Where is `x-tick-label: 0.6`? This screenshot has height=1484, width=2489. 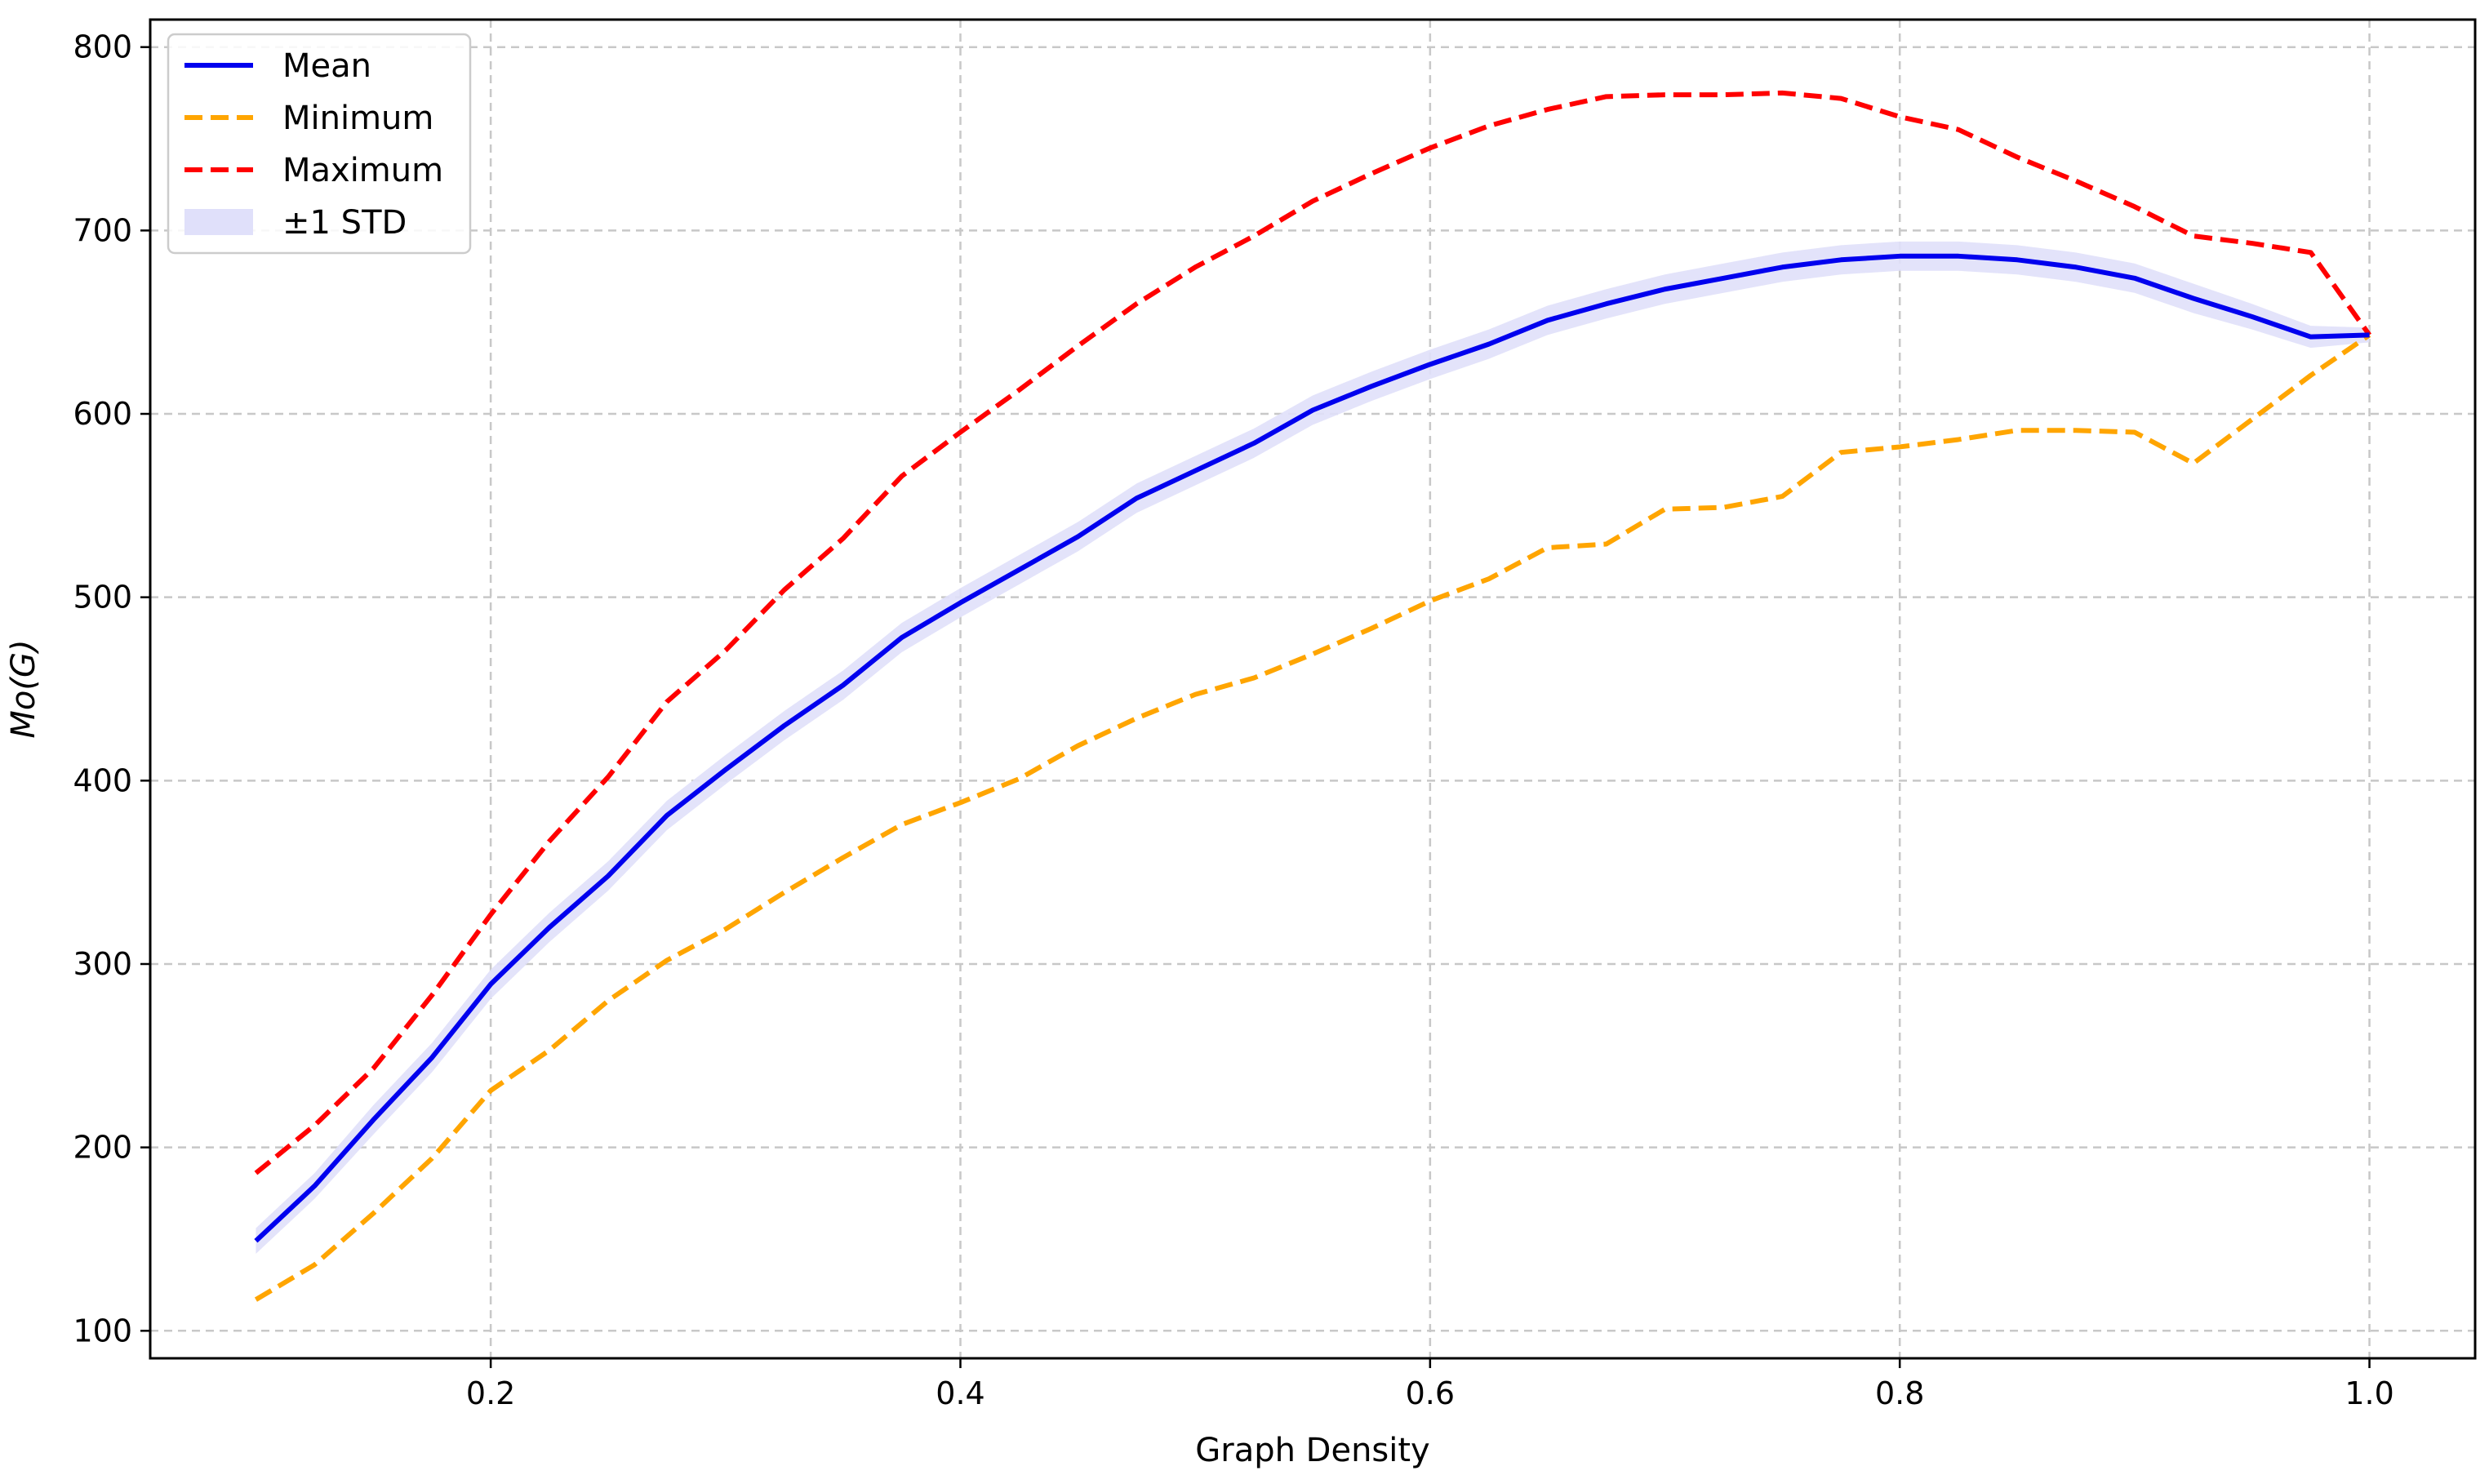 x-tick-label: 0.6 is located at coordinates (1430, 1393).